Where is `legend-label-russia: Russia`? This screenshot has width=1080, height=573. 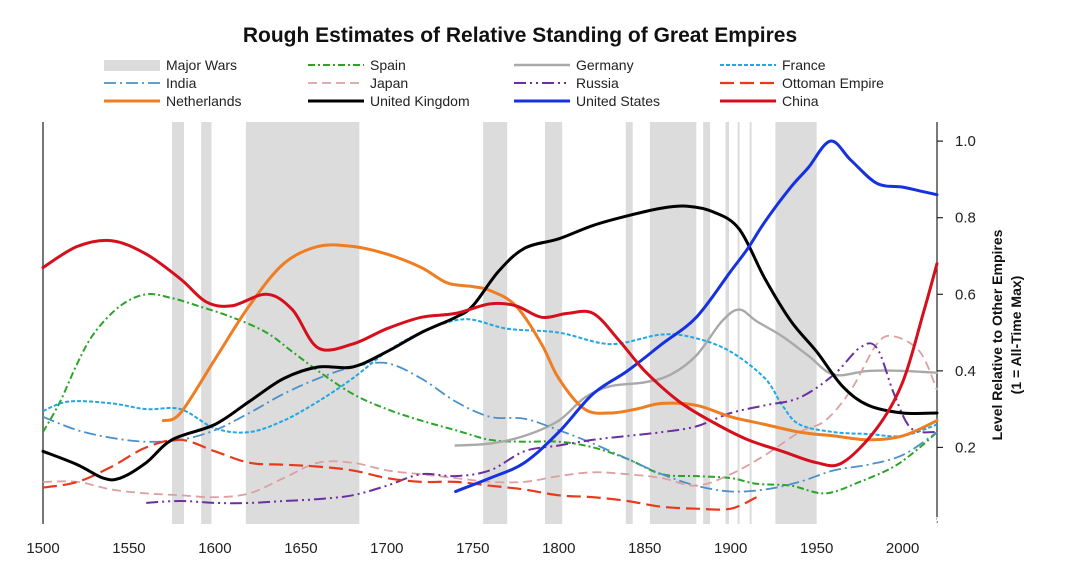 legend-label-russia: Russia is located at coordinates (597, 83).